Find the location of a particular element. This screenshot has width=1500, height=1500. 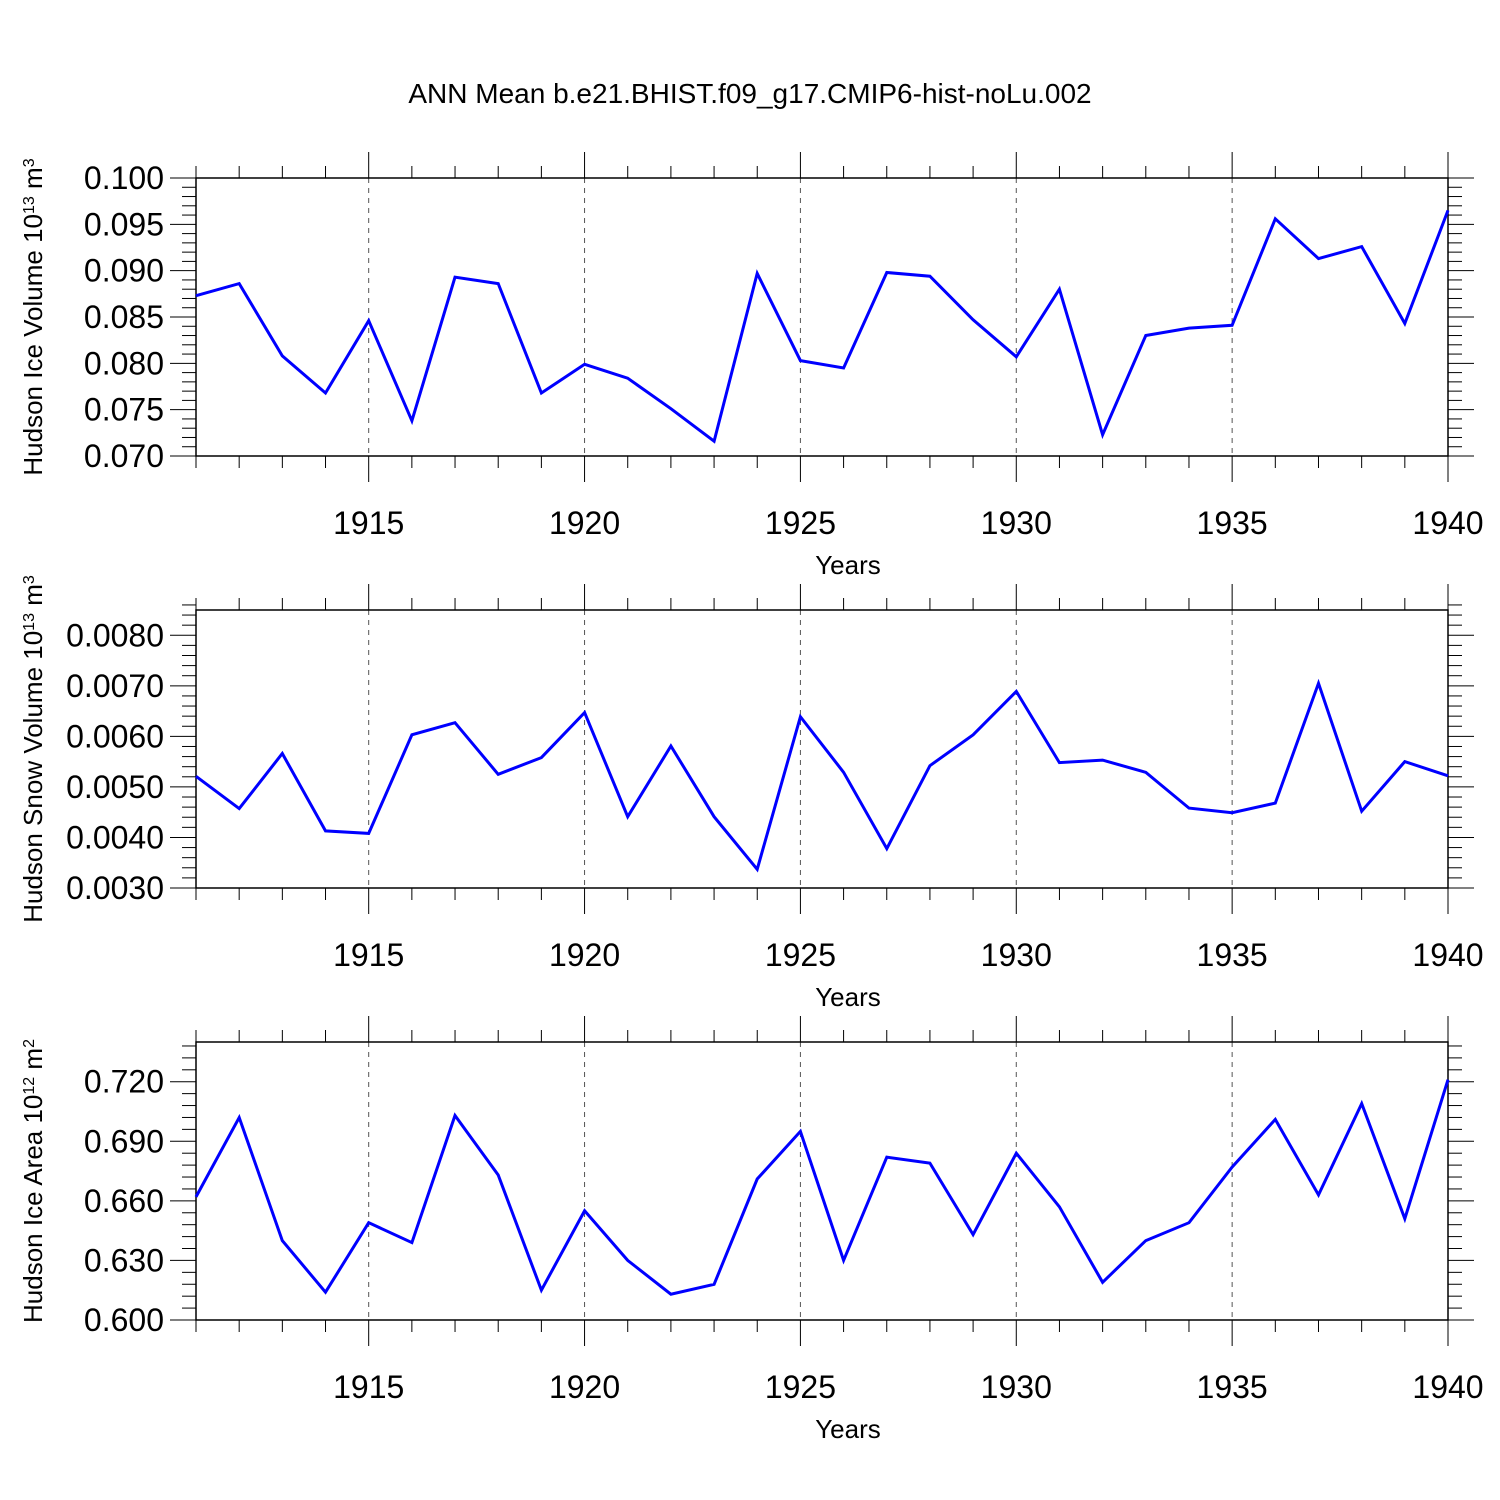

y-tick-label: 0.100 is located at coordinates (124, 178).